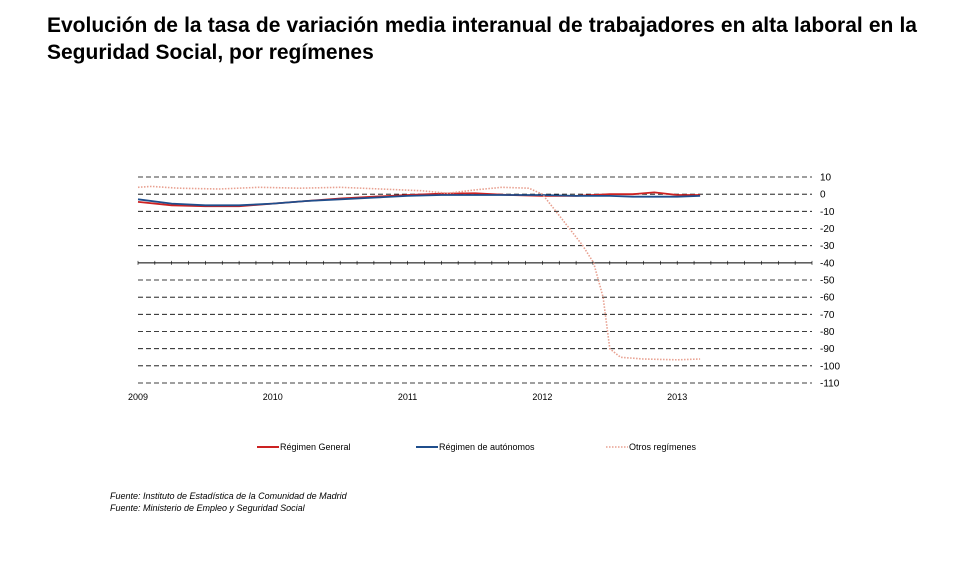 The image size is (954, 584). Describe the element at coordinates (823, 195) in the screenshot. I see `y-tick-label: 0` at that location.